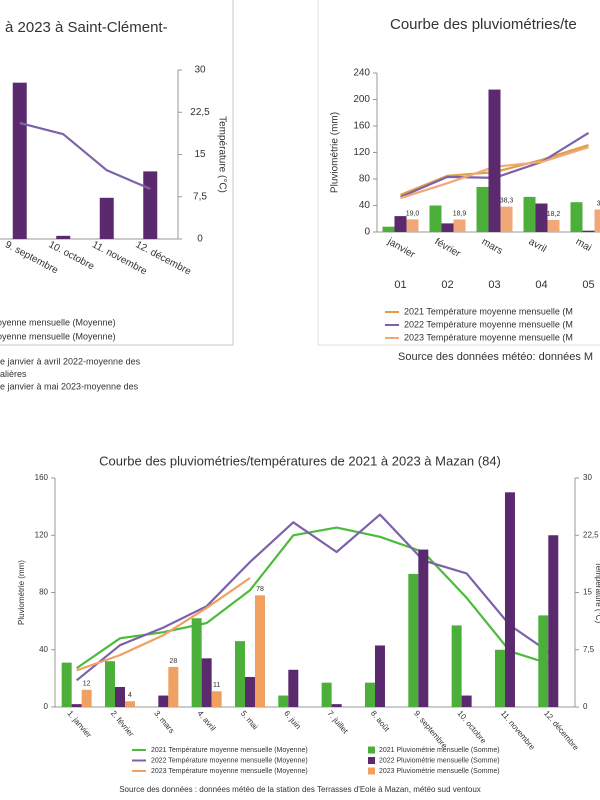 The image size is (600, 800). I want to click on x-tick-label: 10. octobre, so click(471, 727).